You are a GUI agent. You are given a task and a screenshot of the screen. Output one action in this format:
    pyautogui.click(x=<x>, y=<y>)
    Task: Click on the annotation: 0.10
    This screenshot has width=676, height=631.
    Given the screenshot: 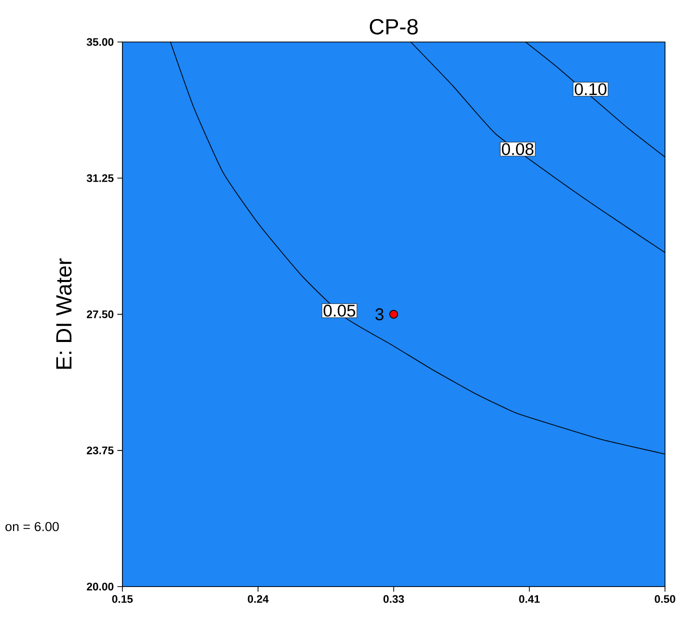 What is the action you would take?
    pyautogui.click(x=590, y=89)
    